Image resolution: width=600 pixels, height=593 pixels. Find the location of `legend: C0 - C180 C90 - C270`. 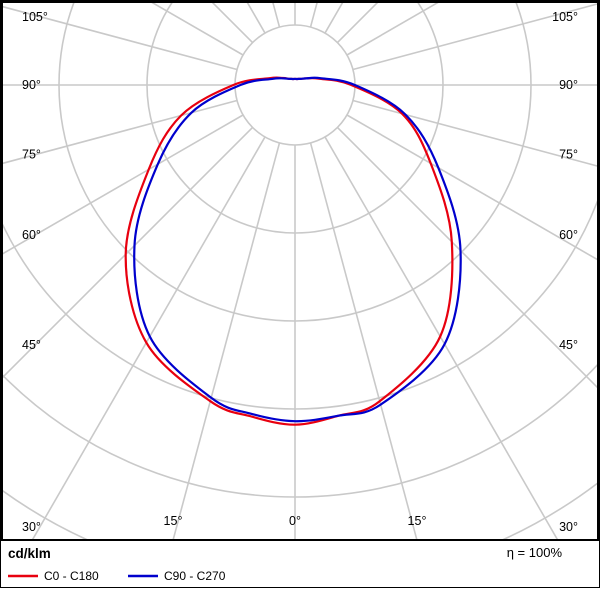

legend: C0 - C180 C90 - C270 is located at coordinates (117, 576).